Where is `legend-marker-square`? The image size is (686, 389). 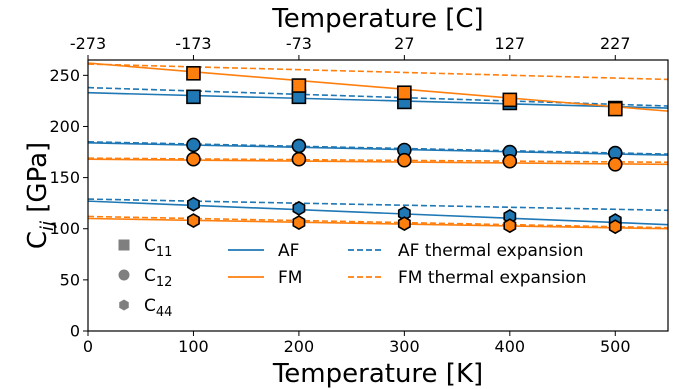 legend-marker-square is located at coordinates (124, 245).